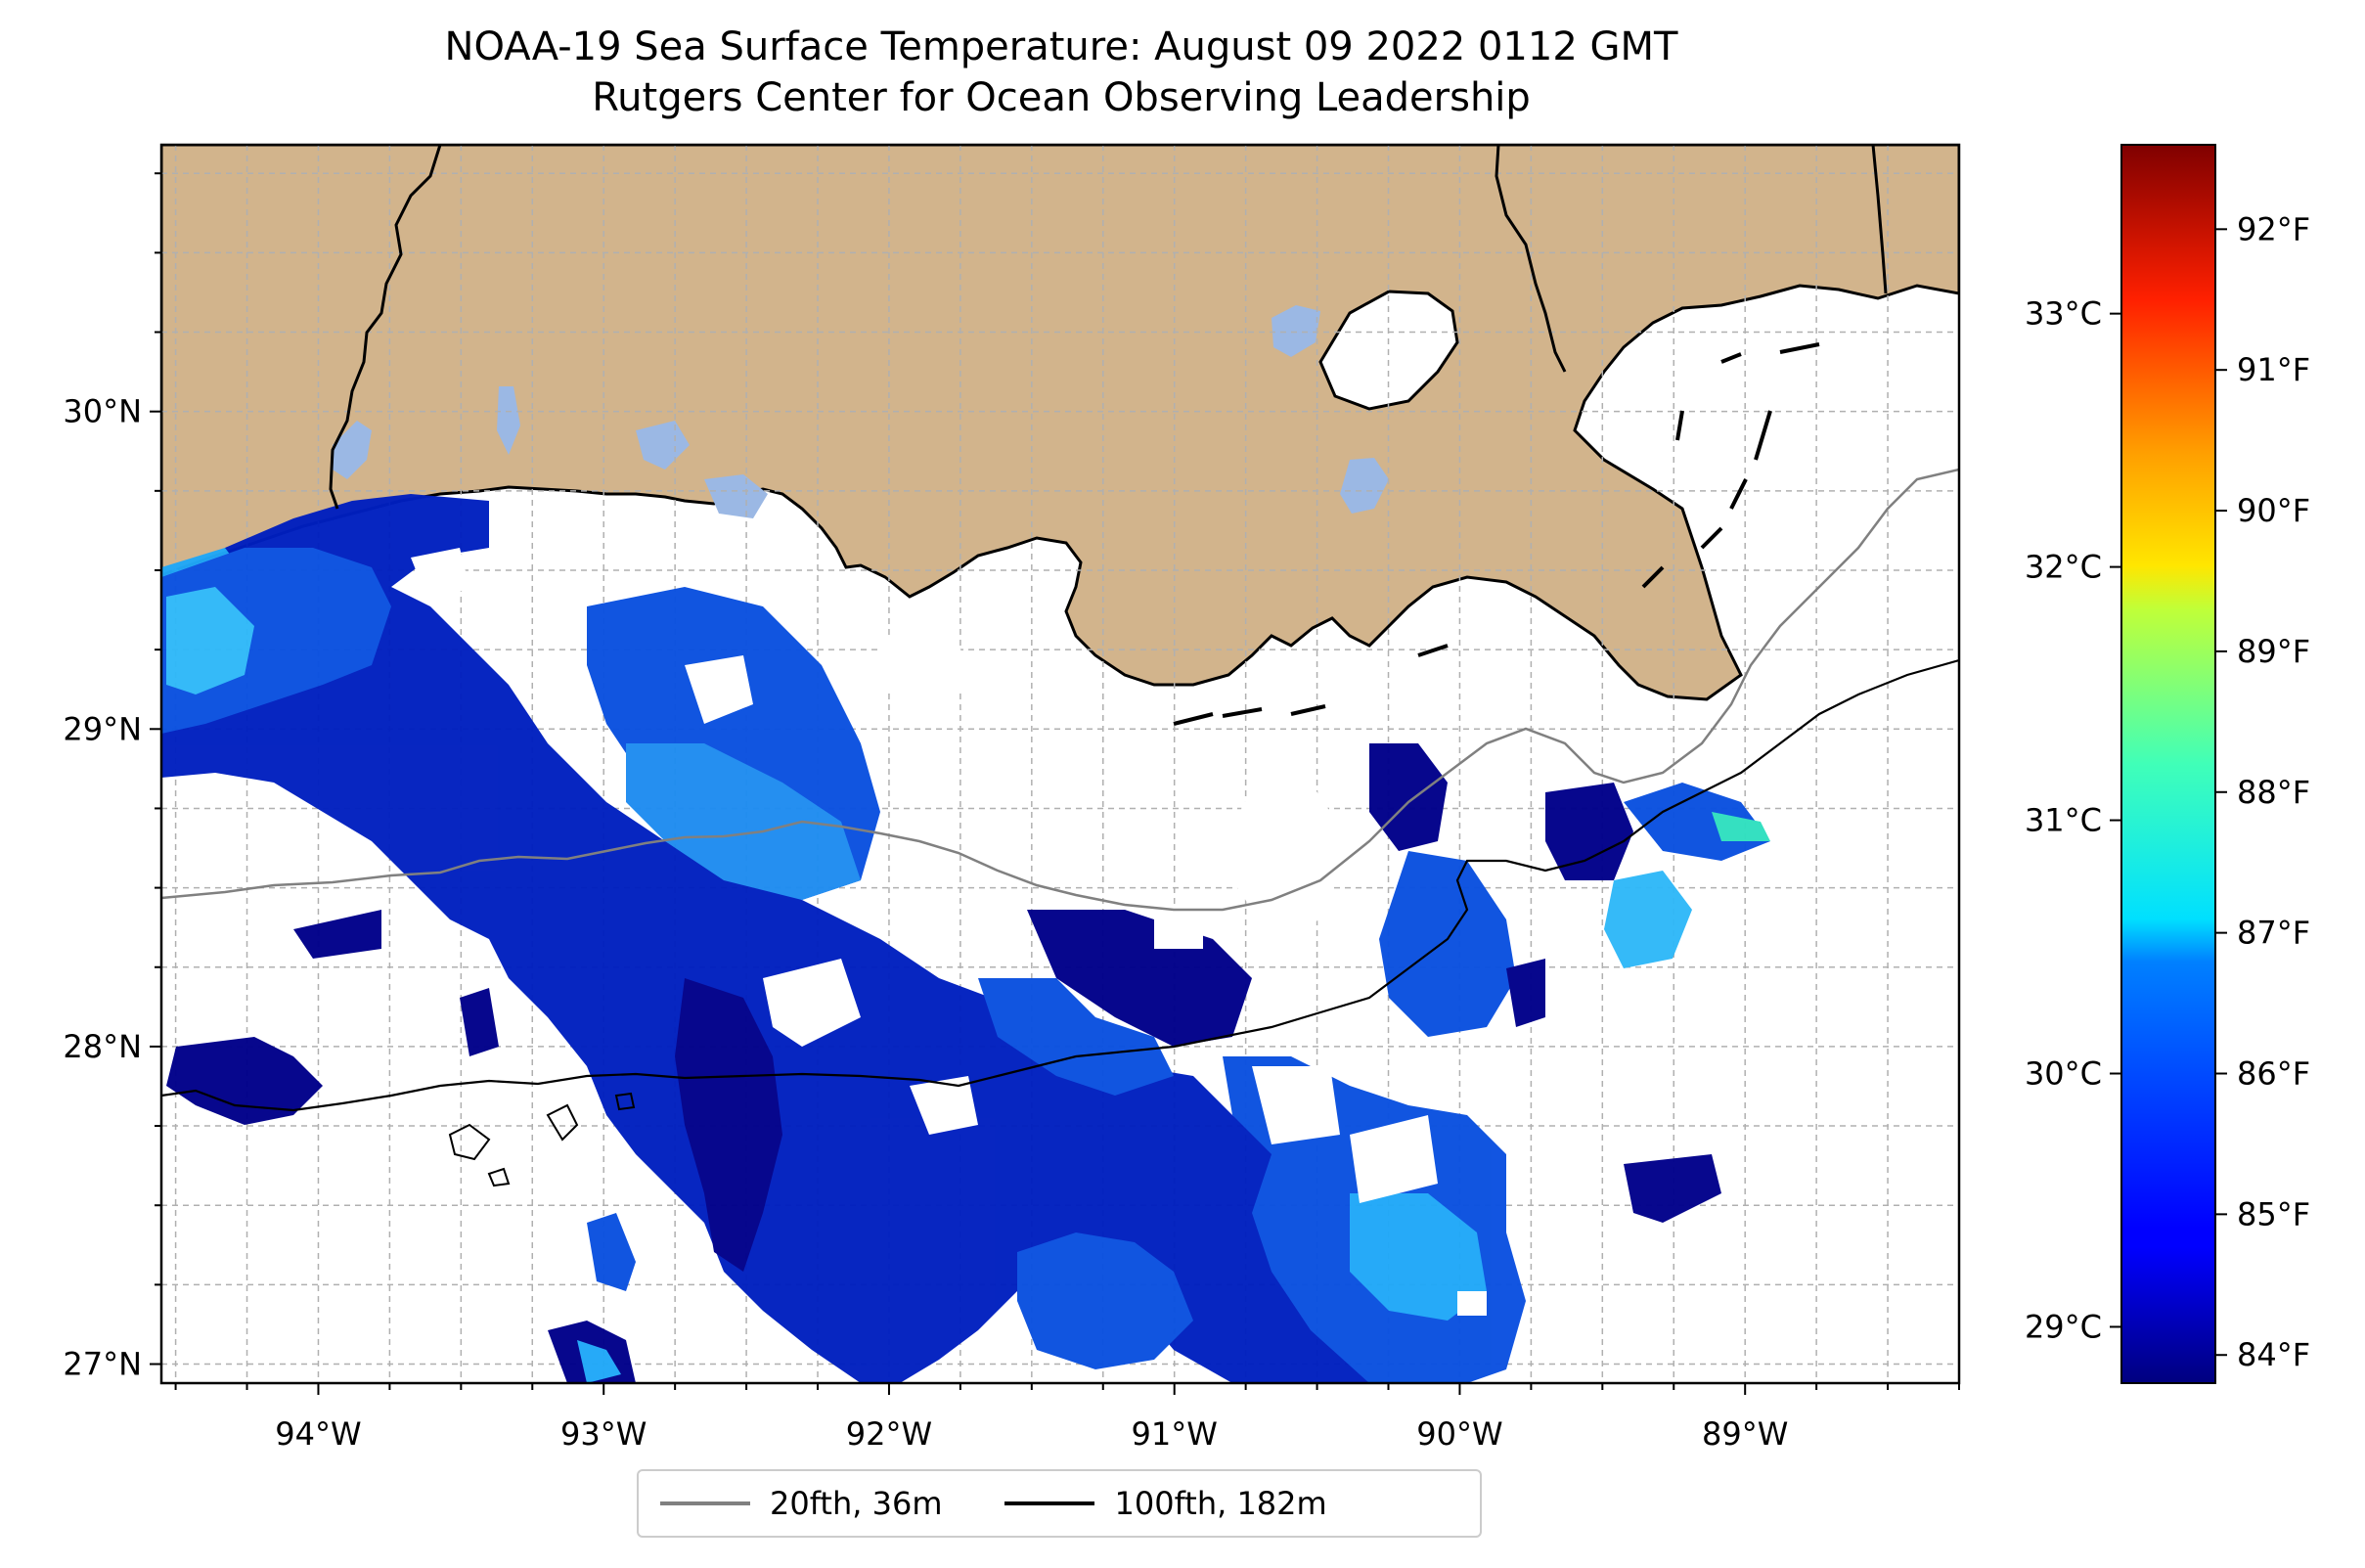 The height and width of the screenshot is (1568, 2365). Describe the element at coordinates (889, 1434) in the screenshot. I see `x-tick-label: 92°W` at that location.